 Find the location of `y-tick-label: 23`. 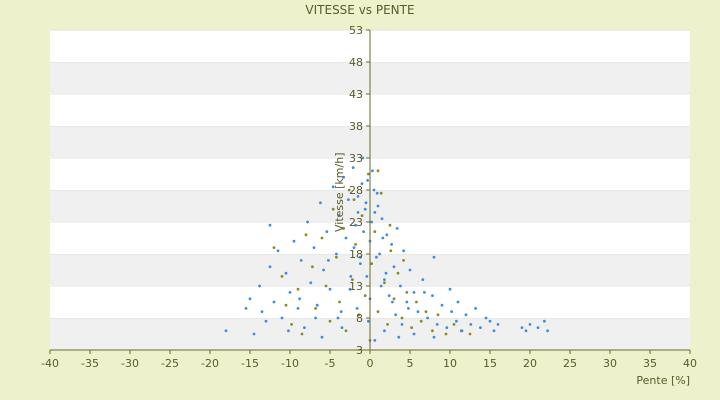

y-tick-label: 23 is located at coordinates (356, 222).